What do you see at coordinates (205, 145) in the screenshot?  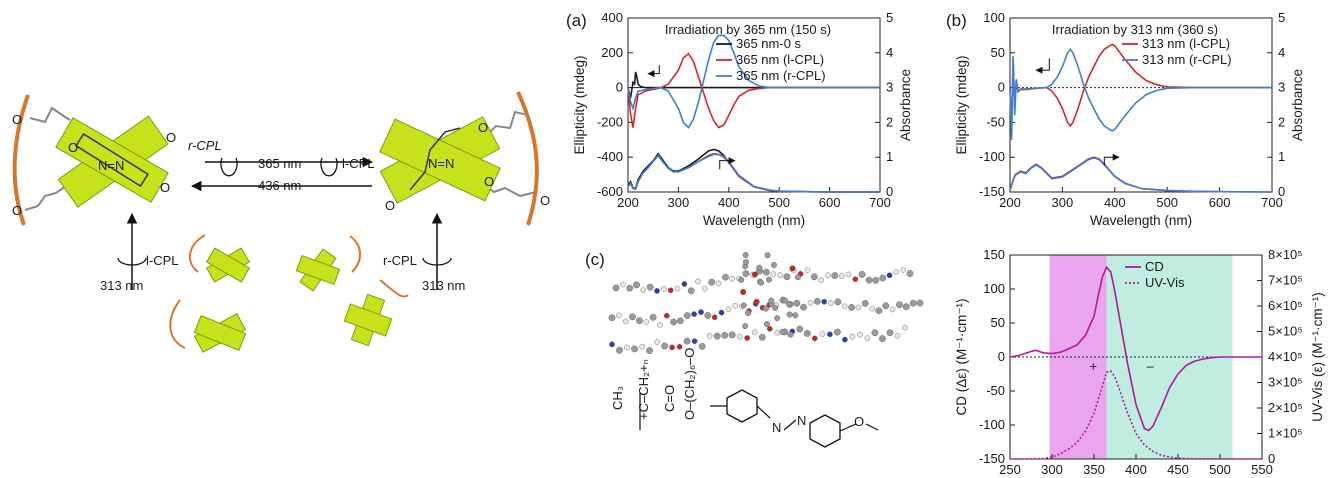 I see `rcpl-top-label: r-CPL` at bounding box center [205, 145].